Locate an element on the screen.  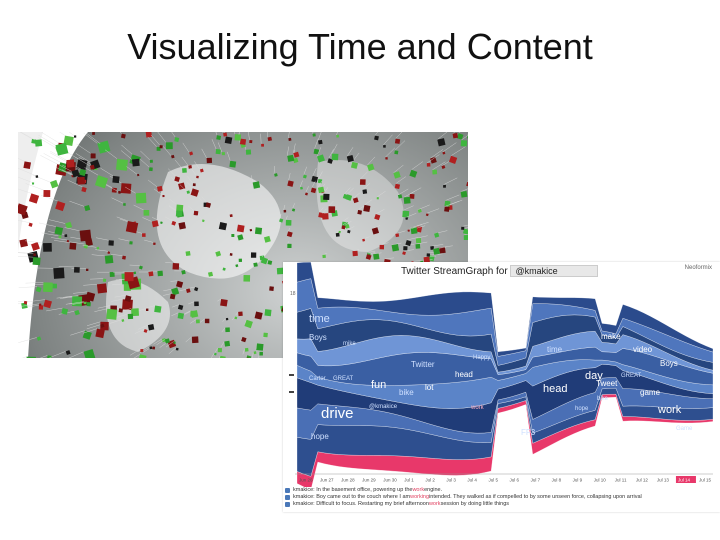
stream-word-label: mike is located at coordinates (349, 344).